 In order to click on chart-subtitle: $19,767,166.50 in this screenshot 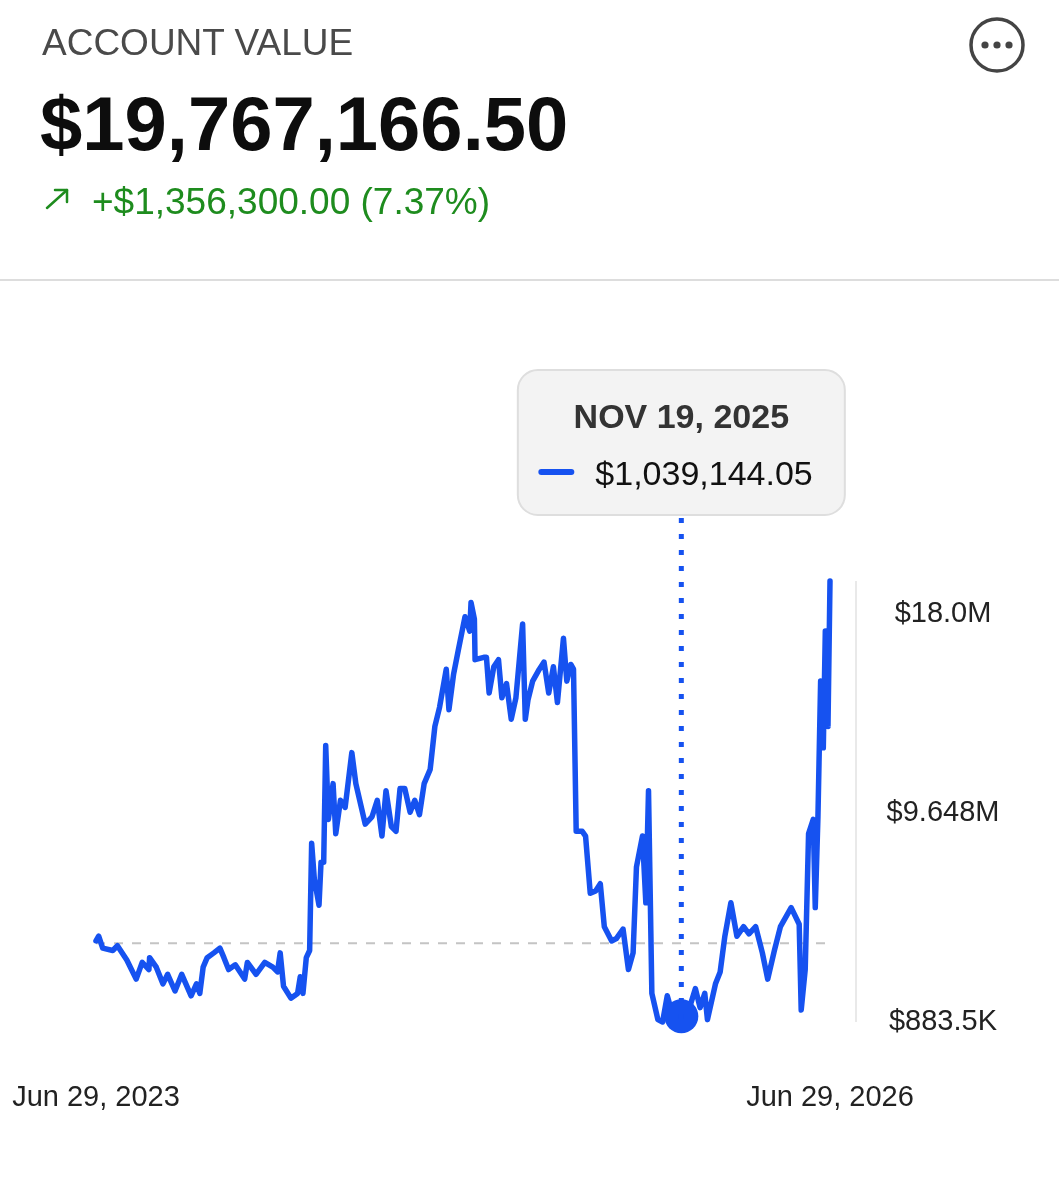, I will do `click(304, 123)`.